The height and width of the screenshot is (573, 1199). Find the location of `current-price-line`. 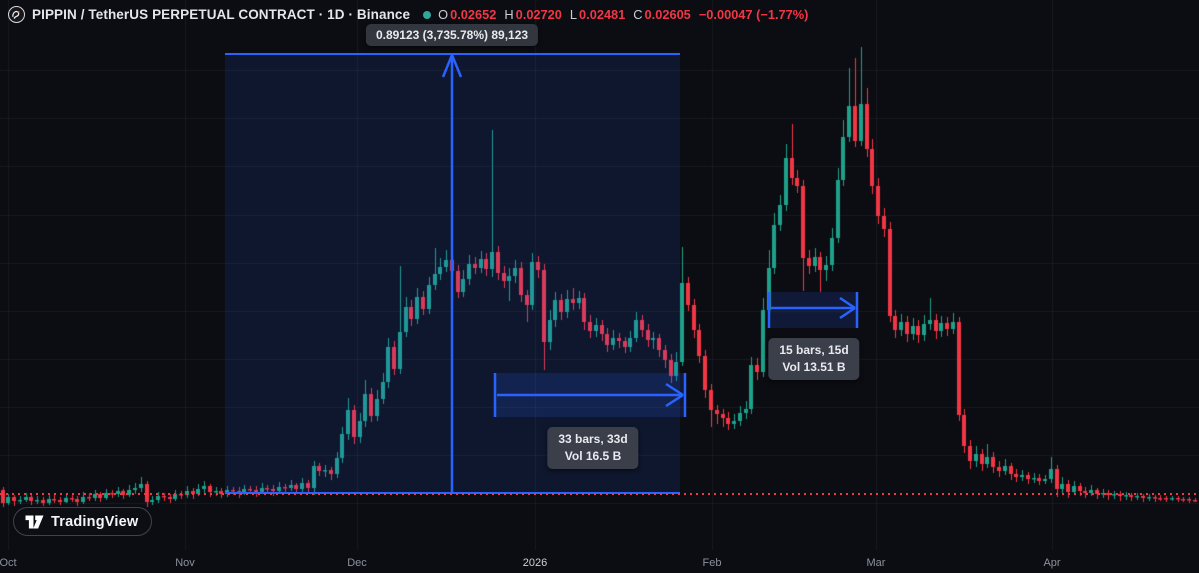

current-price-line is located at coordinates (599, 494).